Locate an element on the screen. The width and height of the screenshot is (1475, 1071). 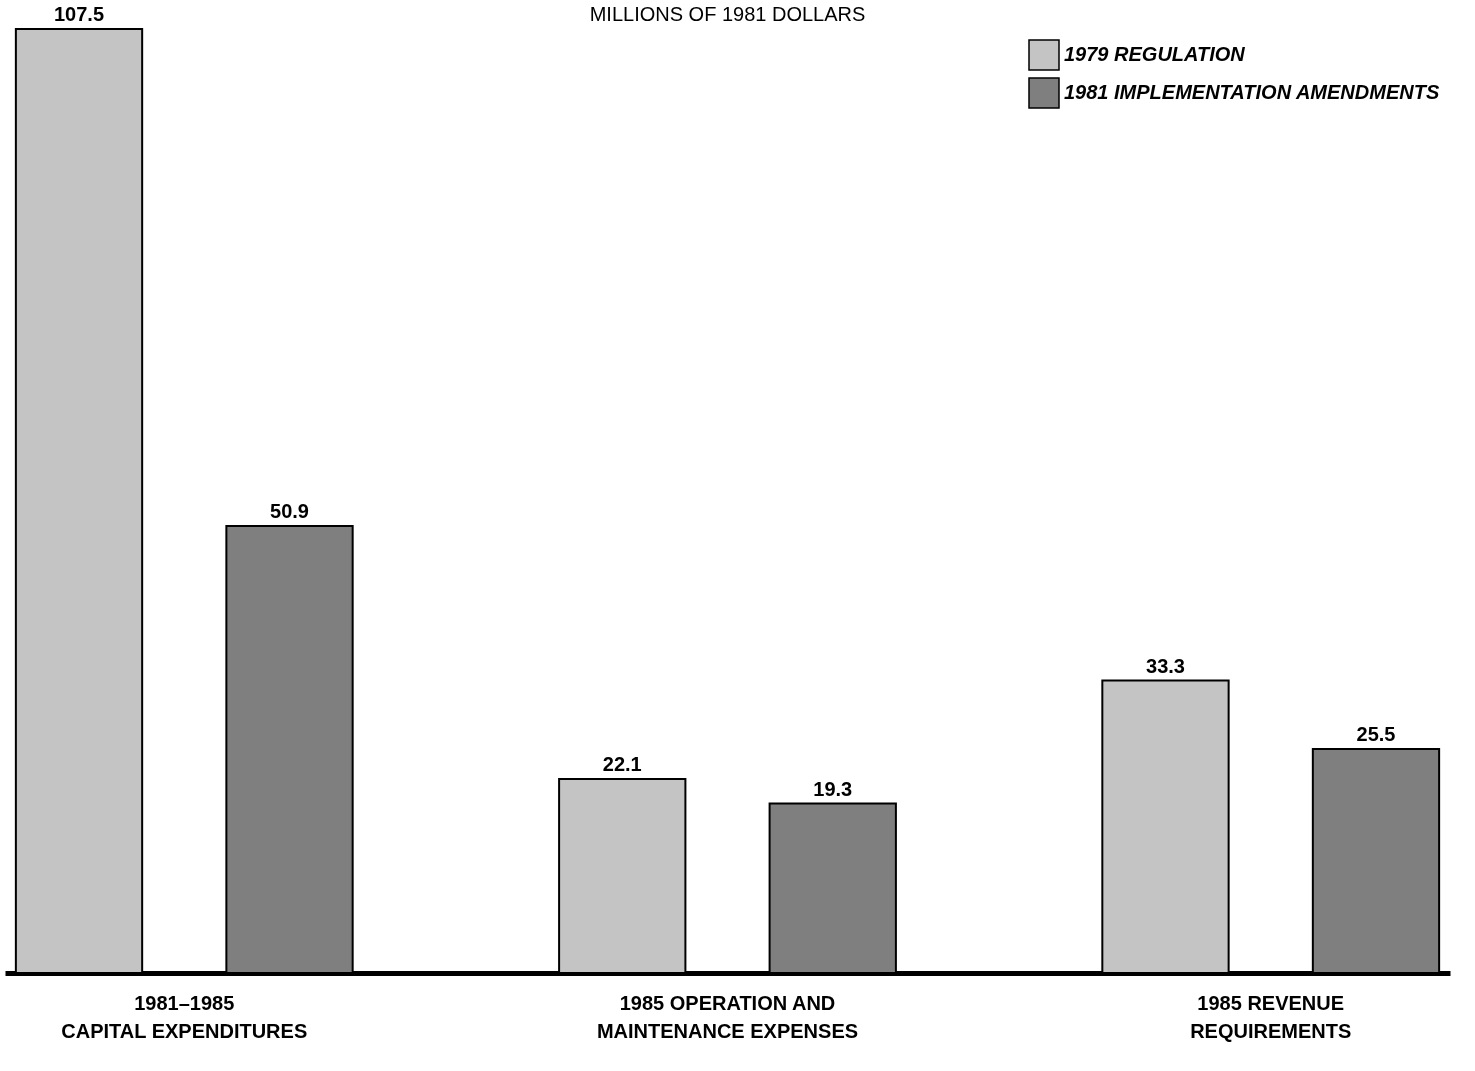
x-tick-label: 1985 OPERATION AND MAINTENANCE EXPENSES is located at coordinates (727, 1016).